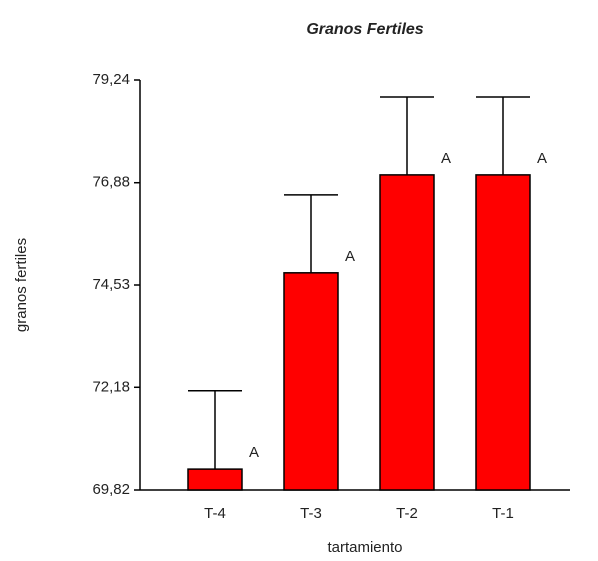 The height and width of the screenshot is (561, 598). I want to click on y-tick-label: 79,24, so click(111, 79).